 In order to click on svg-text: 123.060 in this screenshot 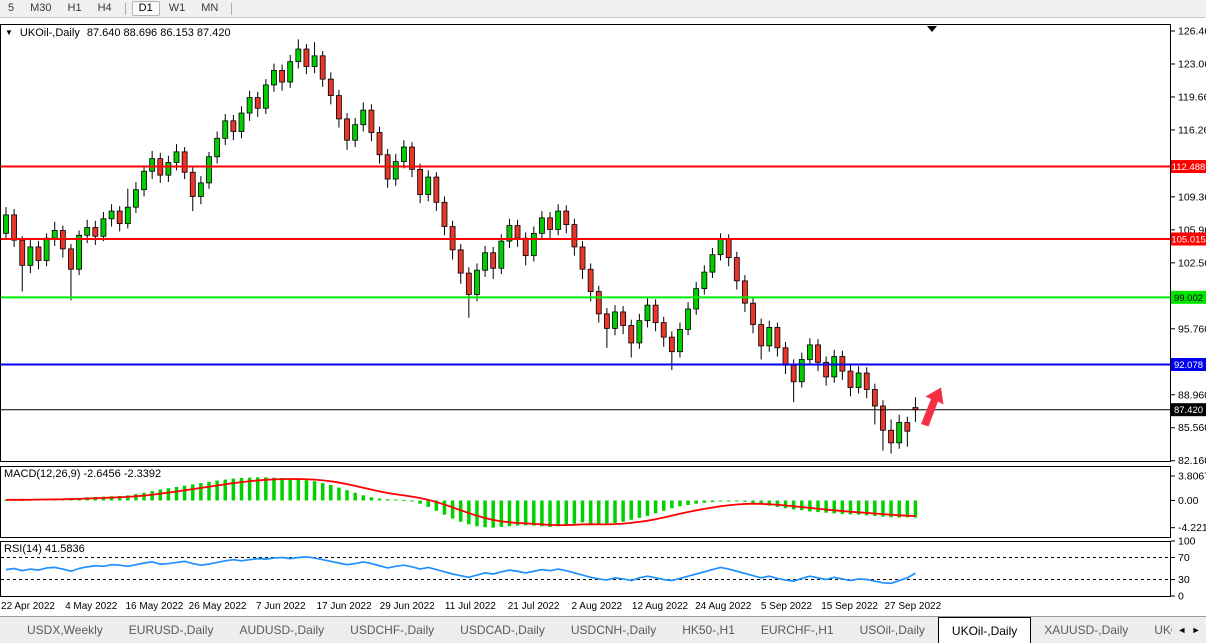, I will do `click(1192, 64)`.